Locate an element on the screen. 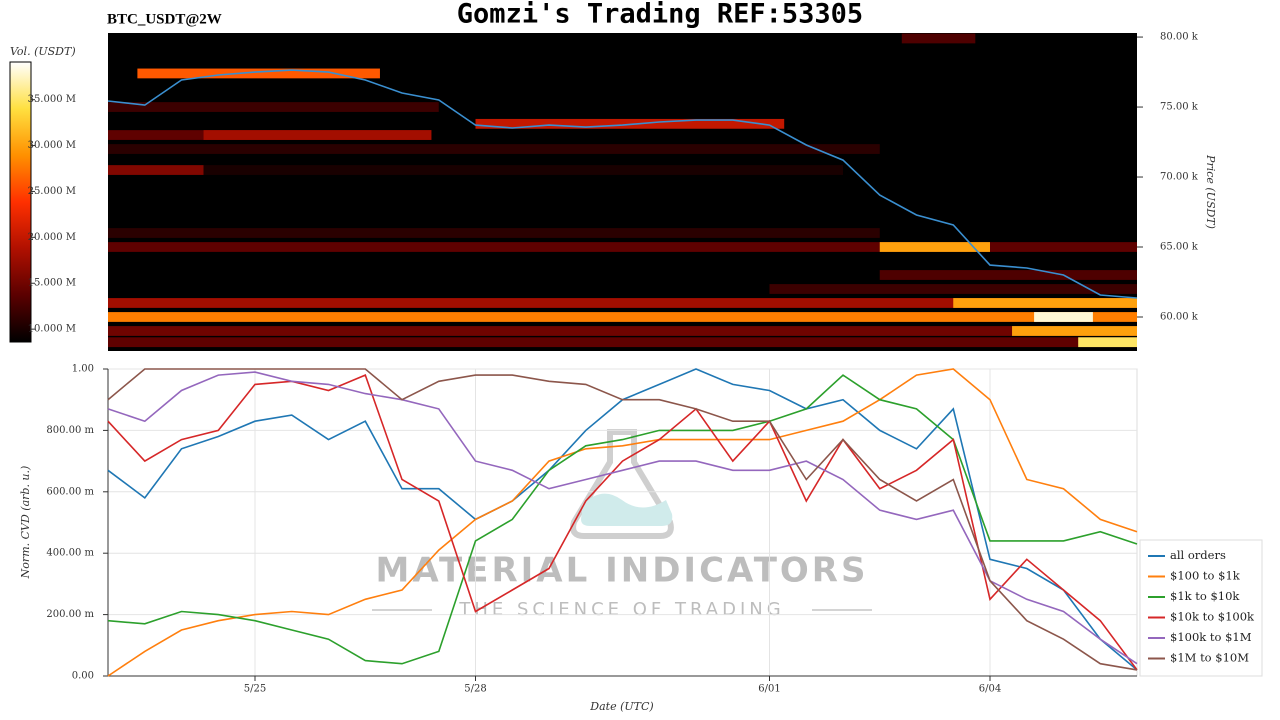 The image size is (1280, 720). legend-label: $1M to $10M is located at coordinates (1209, 658).